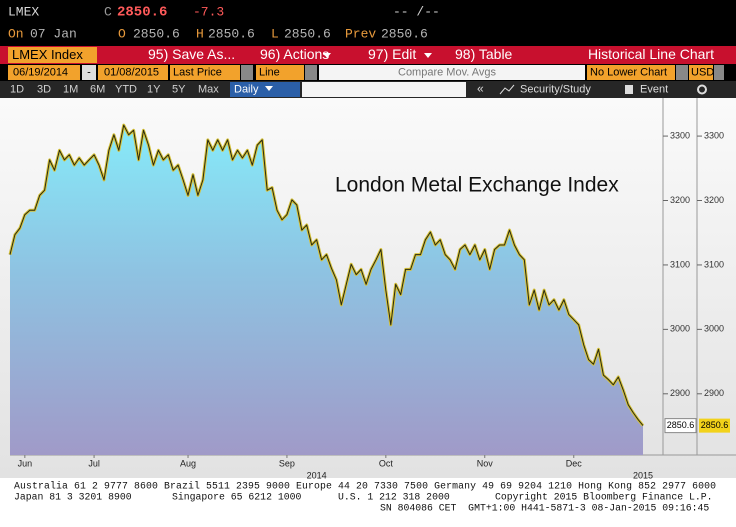 This screenshot has height=527, width=736. Describe the element at coordinates (122, 33) in the screenshot. I see `open-label: O` at that location.